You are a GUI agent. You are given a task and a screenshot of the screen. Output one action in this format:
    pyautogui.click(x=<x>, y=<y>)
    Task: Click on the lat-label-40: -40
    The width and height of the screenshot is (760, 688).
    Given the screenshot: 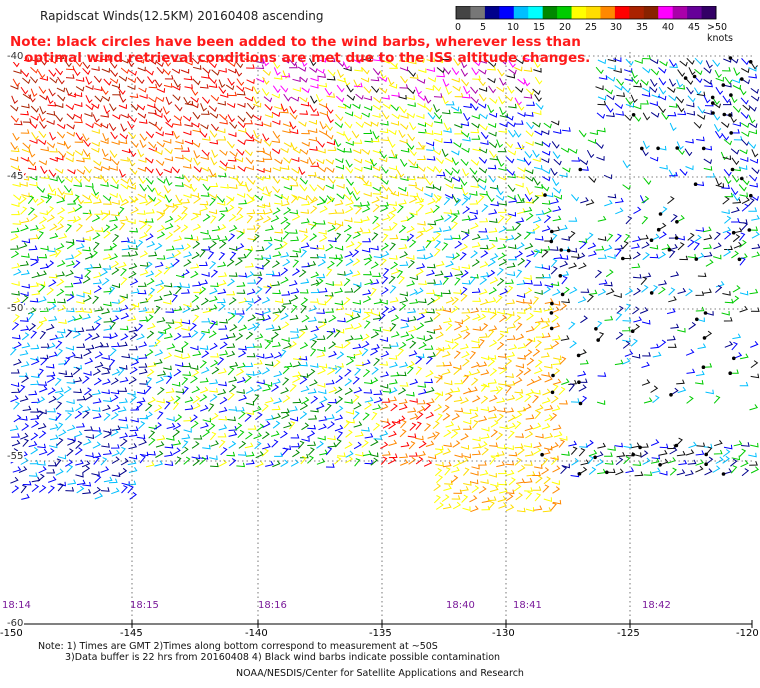 What is the action you would take?
    pyautogui.click(x=15, y=56)
    